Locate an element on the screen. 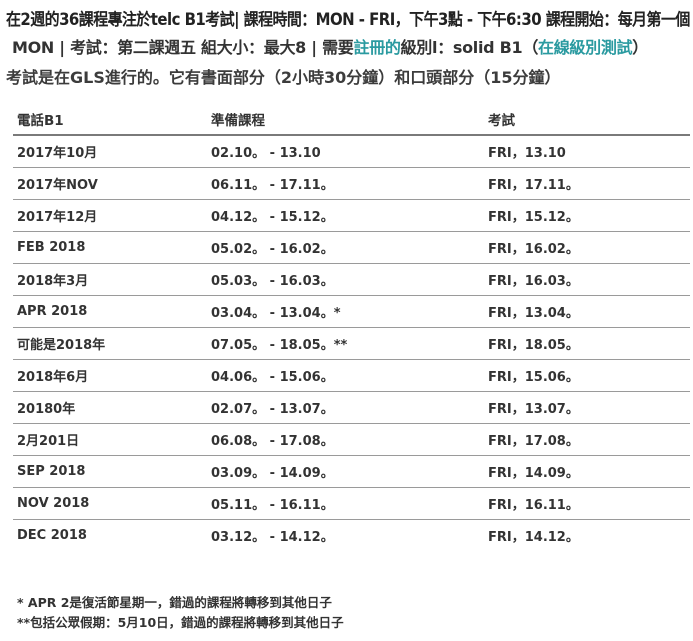 This screenshot has height=641, width=693. cell-exam-date: FRI，18.05。 is located at coordinates (587, 343).